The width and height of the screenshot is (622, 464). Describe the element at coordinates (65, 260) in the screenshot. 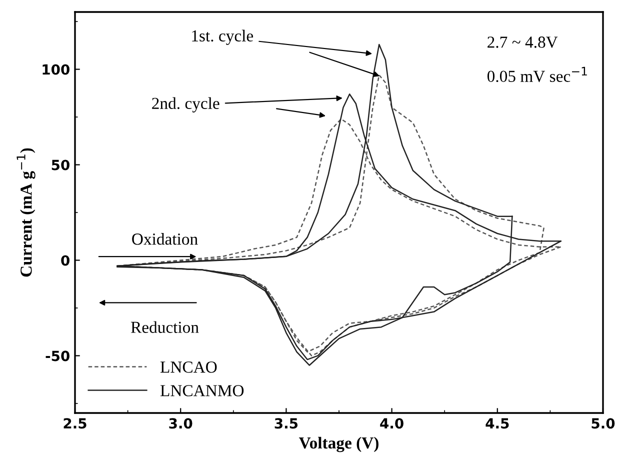

I see `y-tick-label: 0` at that location.